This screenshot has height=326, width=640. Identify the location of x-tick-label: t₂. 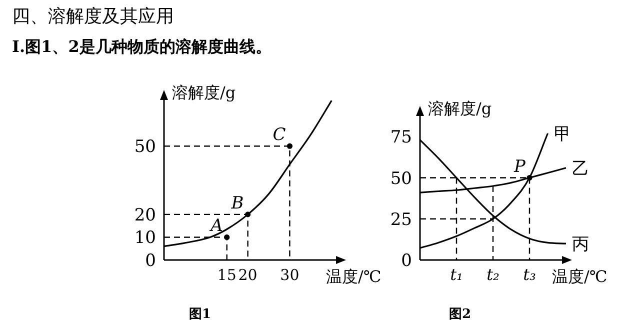
(493, 274).